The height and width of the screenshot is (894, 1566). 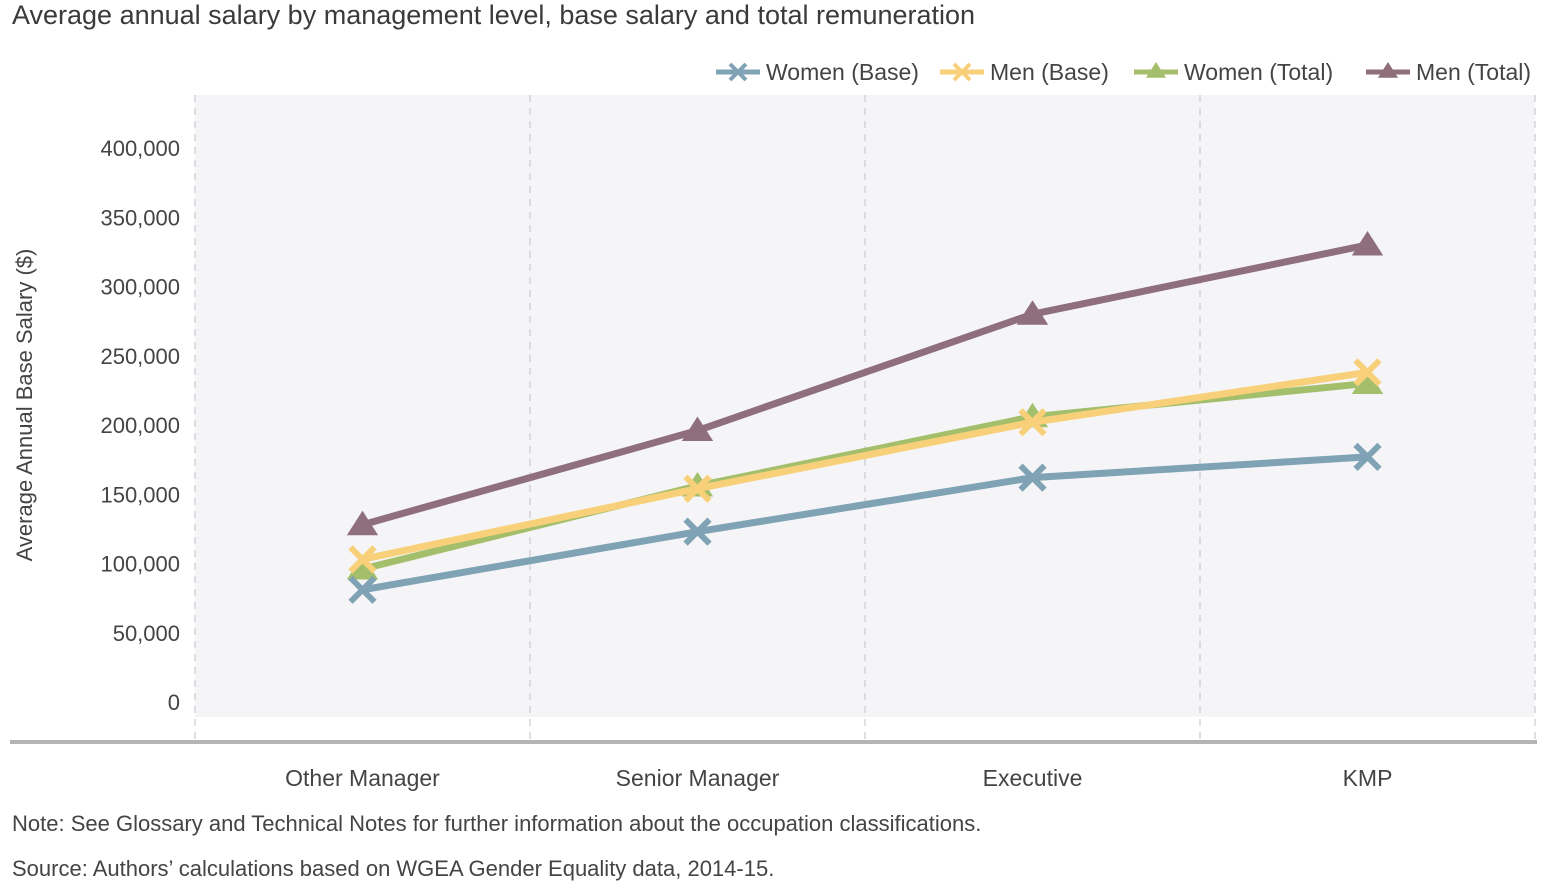 I want to click on y-tick-label: 200,000, so click(x=140, y=425).